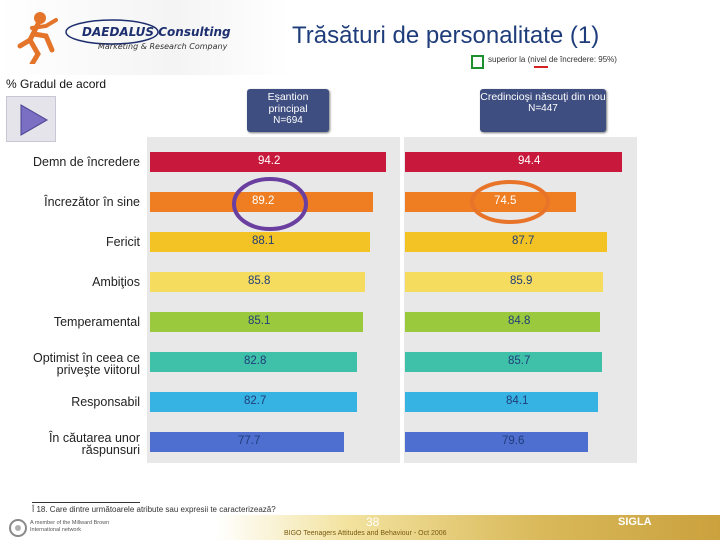 The height and width of the screenshot is (540, 720). Describe the element at coordinates (552, 59) in the screenshot. I see `significance-note: superior la (nivel de încredere: 95%)` at that location.